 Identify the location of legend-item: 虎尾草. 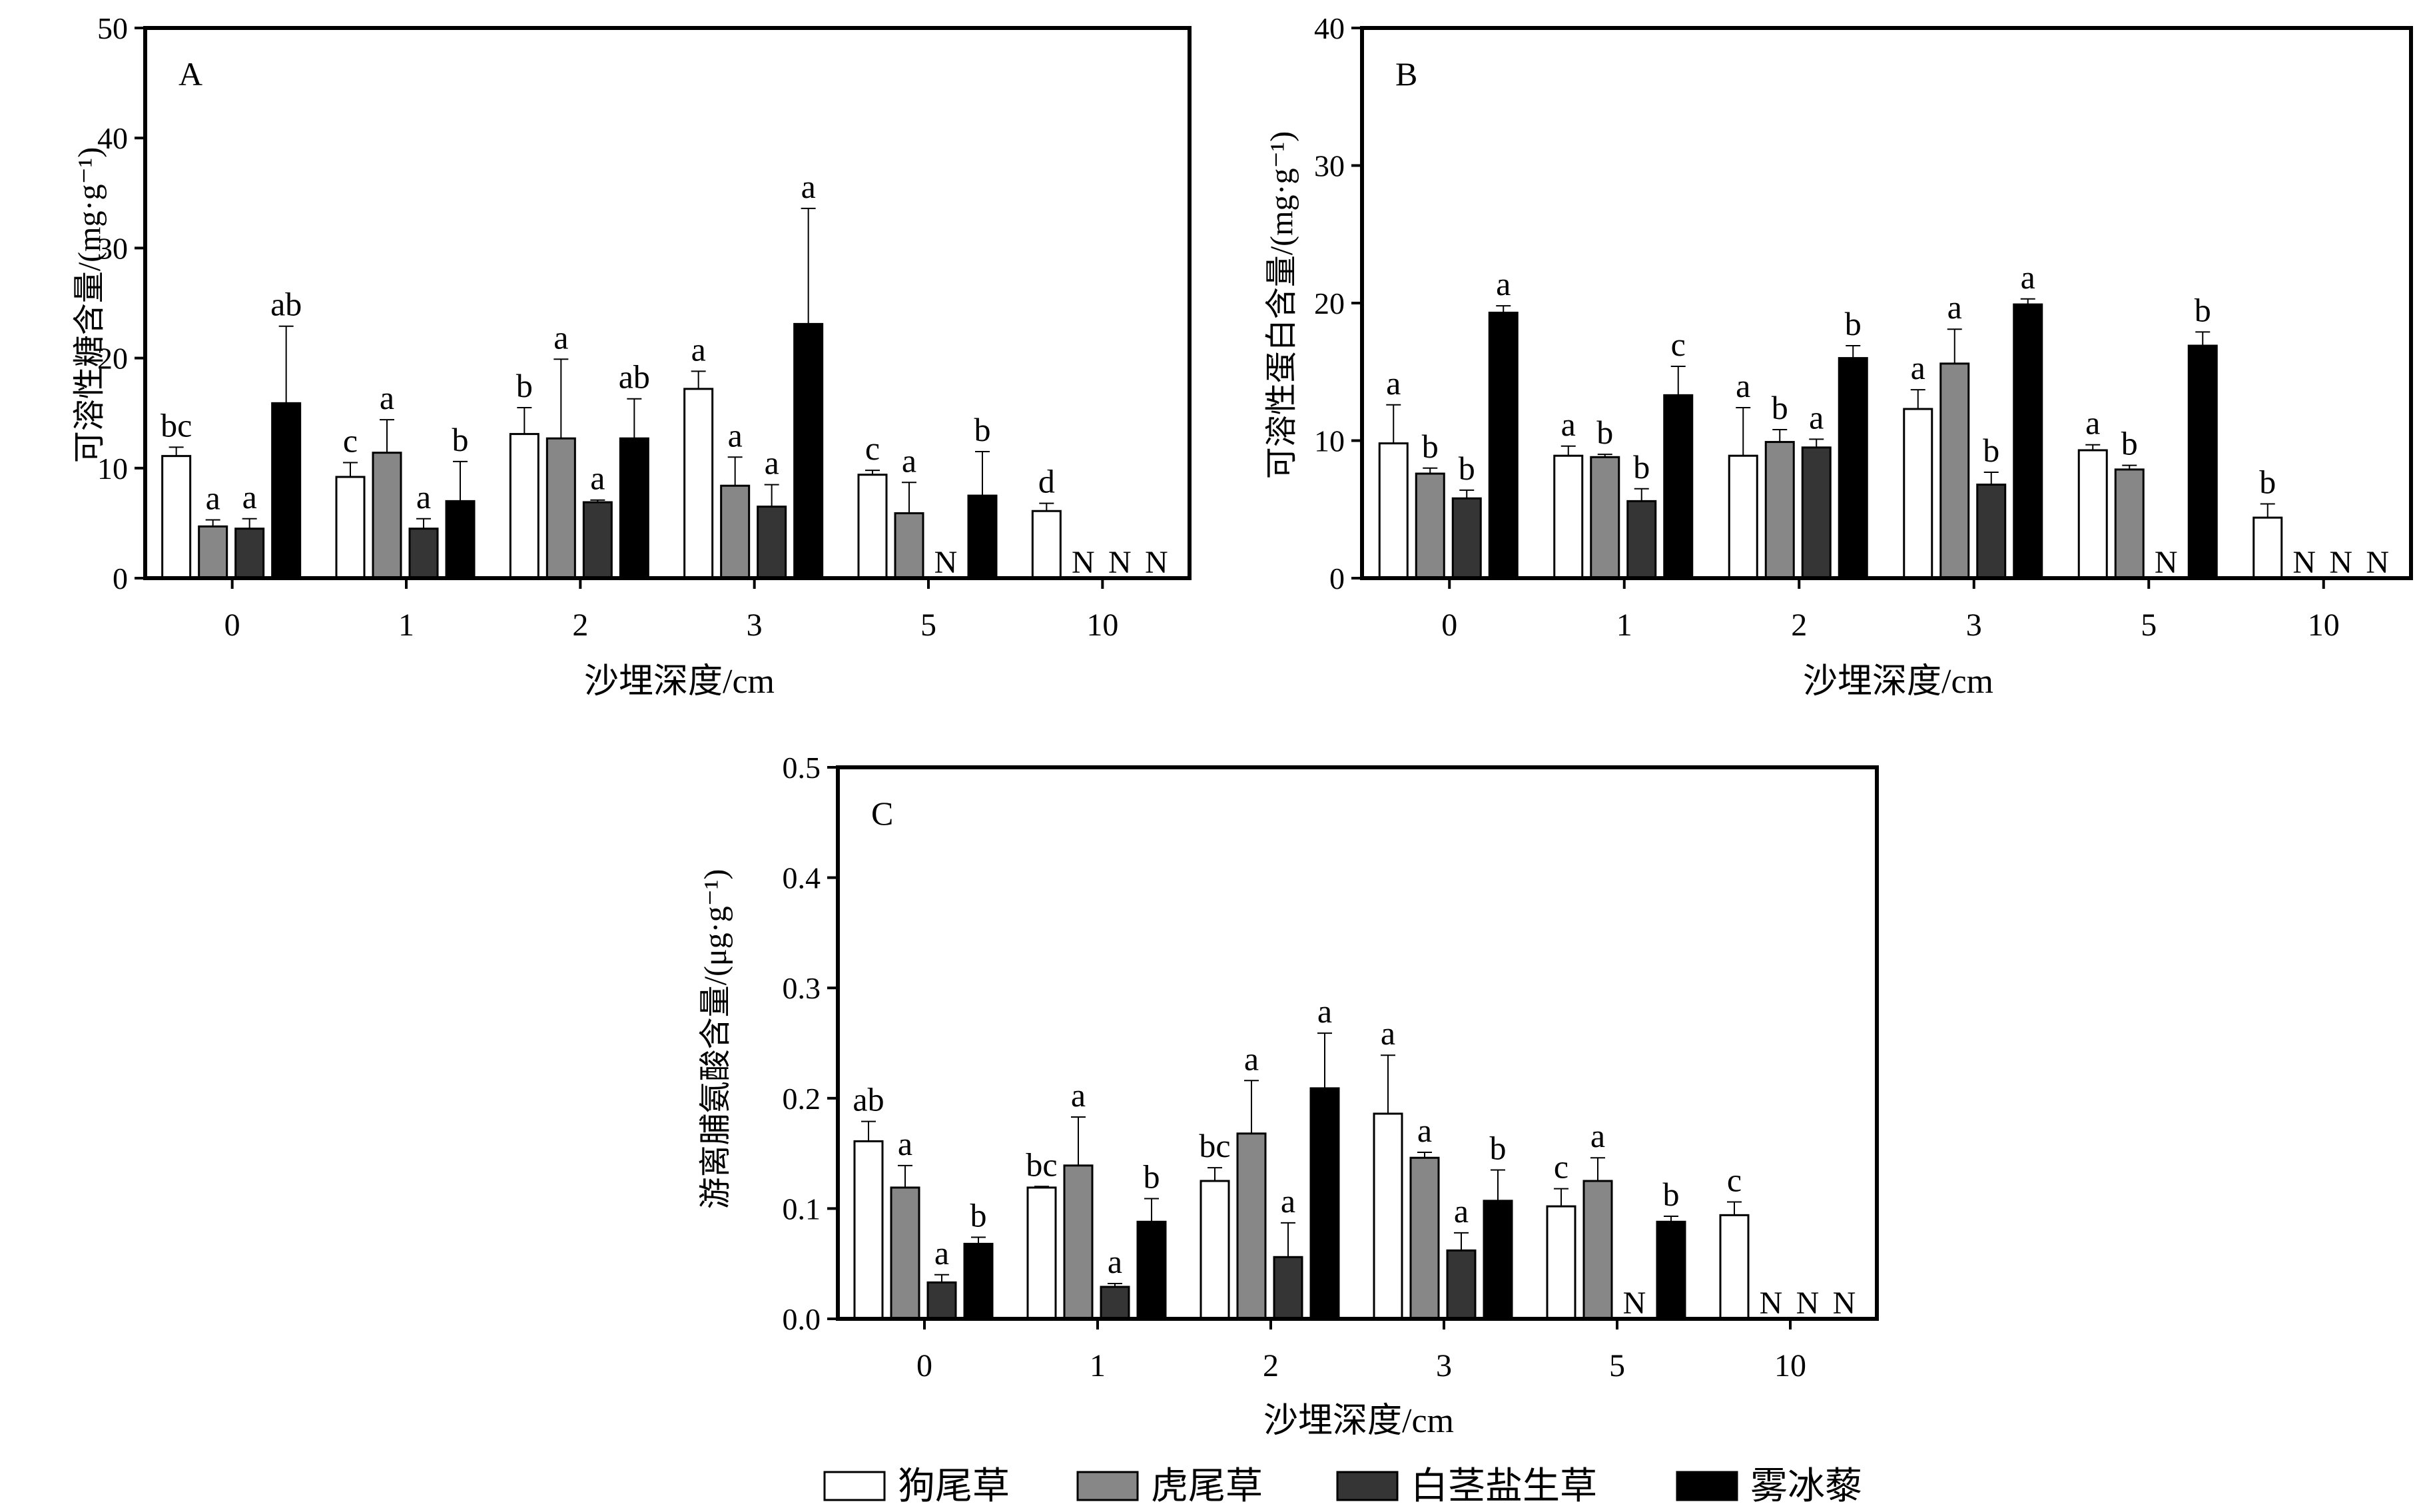
(1169, 1487).